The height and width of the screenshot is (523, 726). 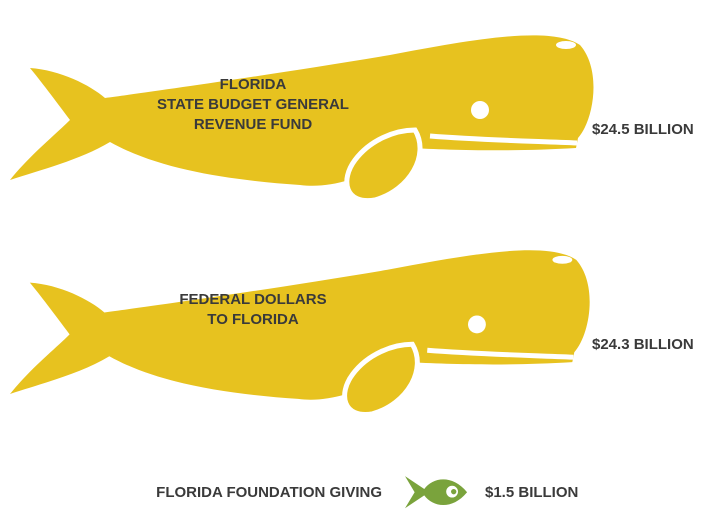 I want to click on value-label: $24.5 BILLION, so click(x=643, y=129).